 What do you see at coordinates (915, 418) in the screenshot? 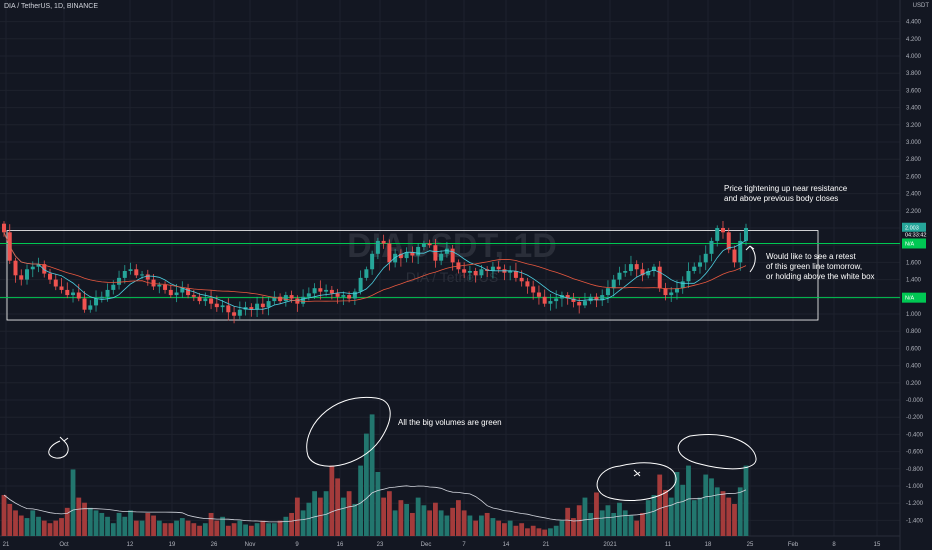
I see `y-tick-label: -0.200` at bounding box center [915, 418].